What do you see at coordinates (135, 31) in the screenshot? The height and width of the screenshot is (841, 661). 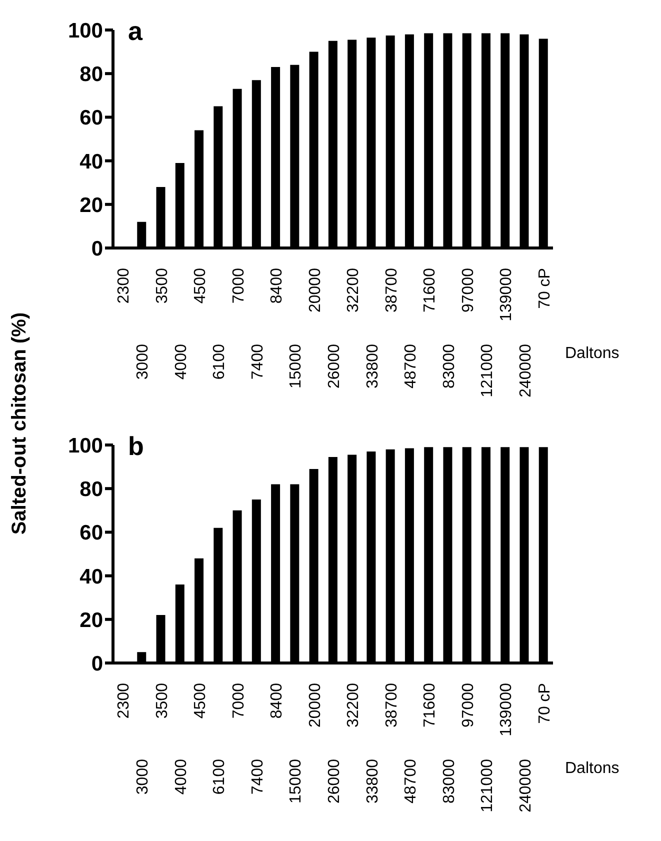 I see `chart-title: a` at bounding box center [135, 31].